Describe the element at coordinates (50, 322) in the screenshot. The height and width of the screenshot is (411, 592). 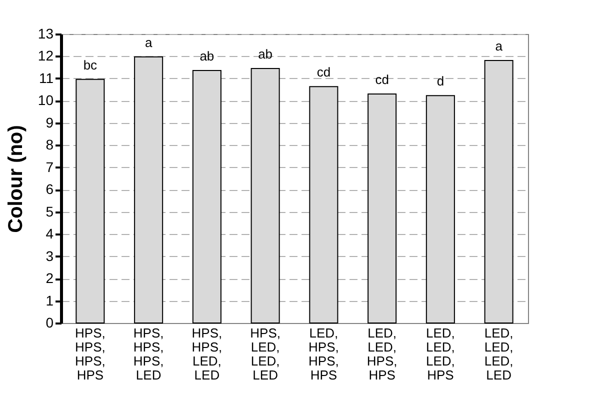
I see `y-tick-label: 0` at that location.